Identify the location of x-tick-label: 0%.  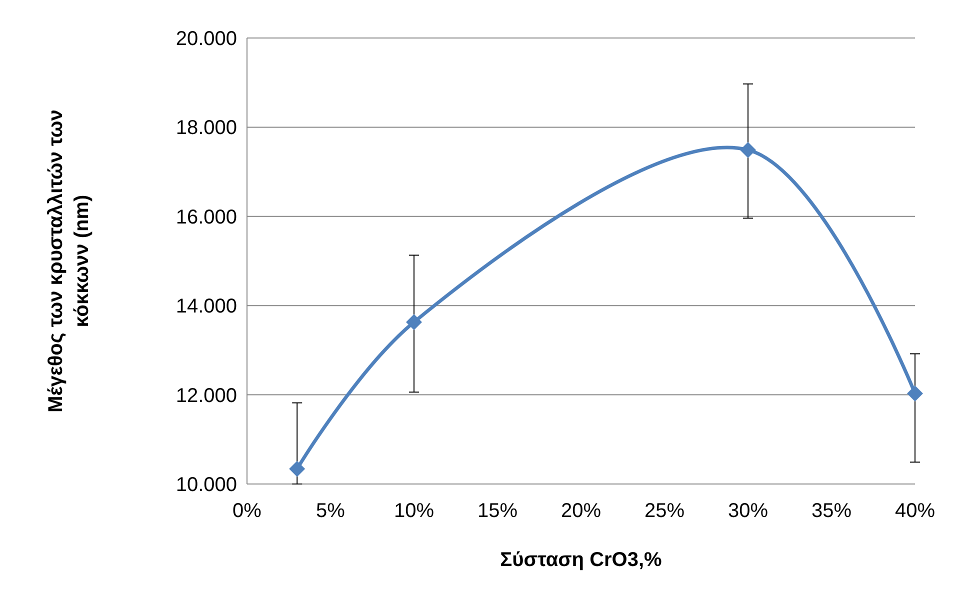
(247, 511).